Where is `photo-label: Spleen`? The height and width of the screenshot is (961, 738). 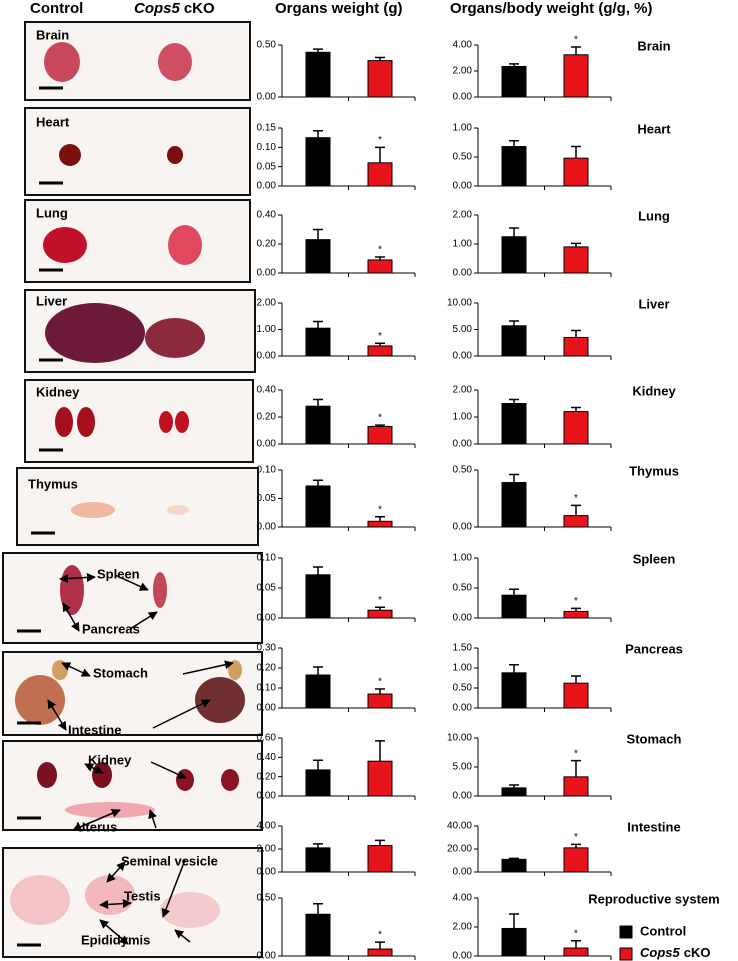 photo-label: Spleen is located at coordinates (118, 573).